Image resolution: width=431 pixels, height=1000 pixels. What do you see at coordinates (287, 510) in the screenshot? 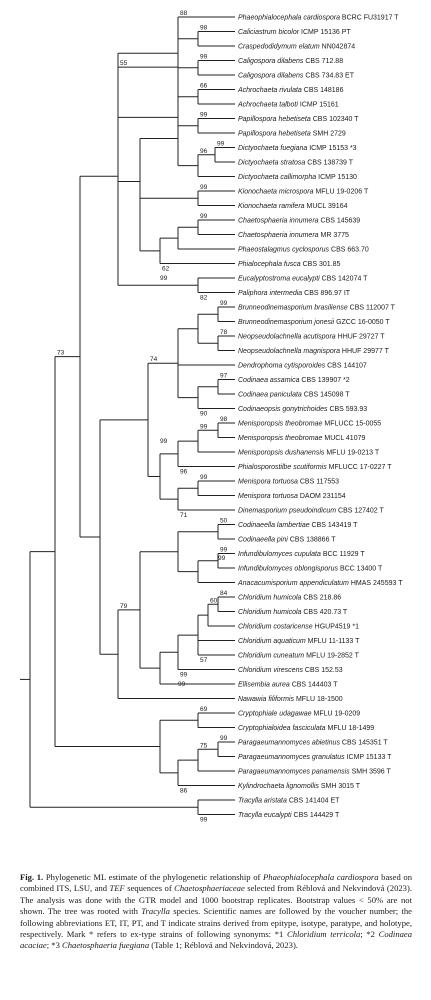
I see `taxon-species: Dinemasporium pseudoindicum` at bounding box center [287, 510].